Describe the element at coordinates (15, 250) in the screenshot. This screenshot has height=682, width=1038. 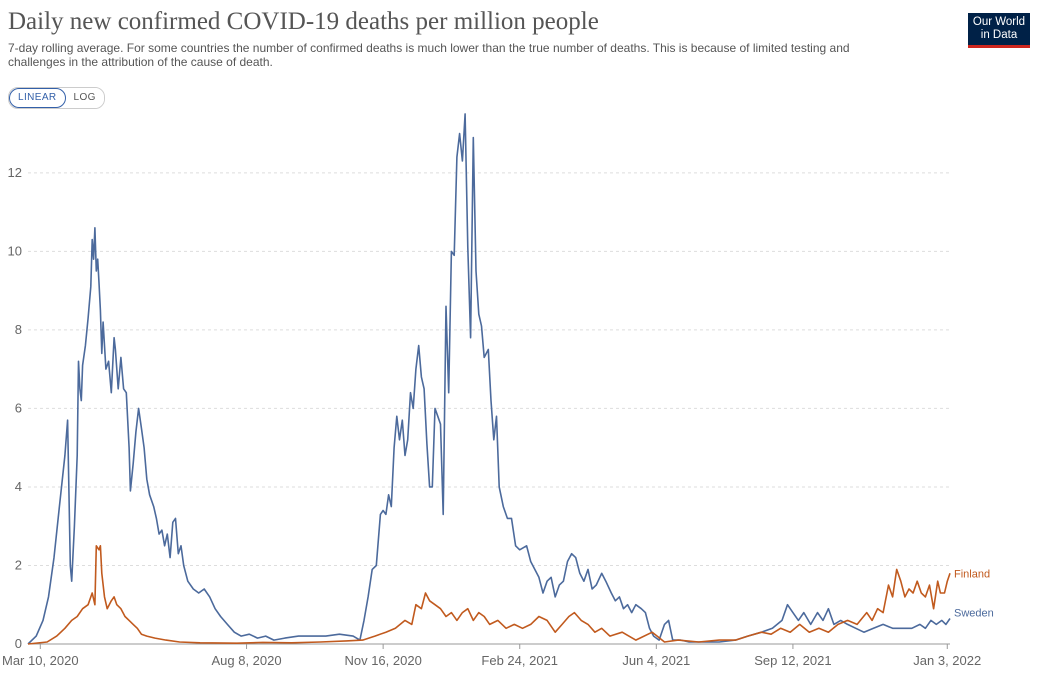
I see `y-tick-label: 10` at that location.